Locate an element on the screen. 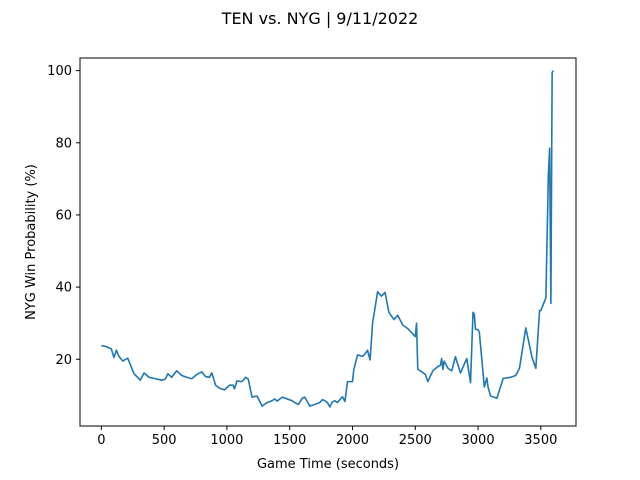 This screenshot has width=640, height=480. y-tick-label: 80 is located at coordinates (63, 143).